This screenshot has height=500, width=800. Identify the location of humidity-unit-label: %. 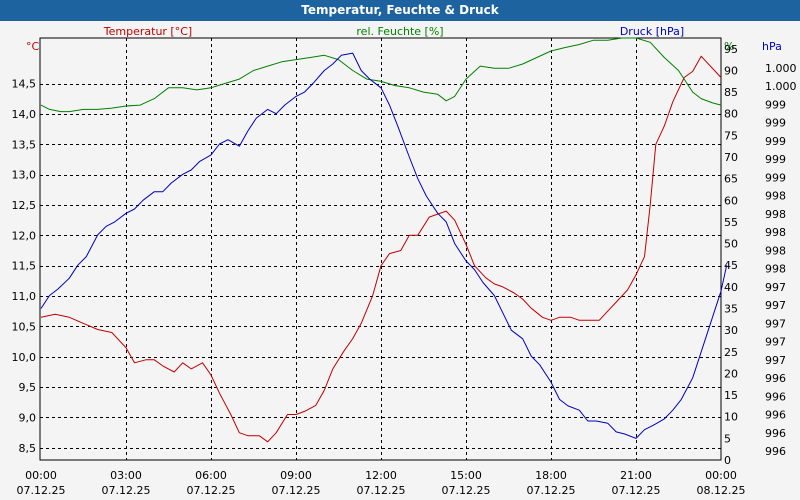
(729, 46).